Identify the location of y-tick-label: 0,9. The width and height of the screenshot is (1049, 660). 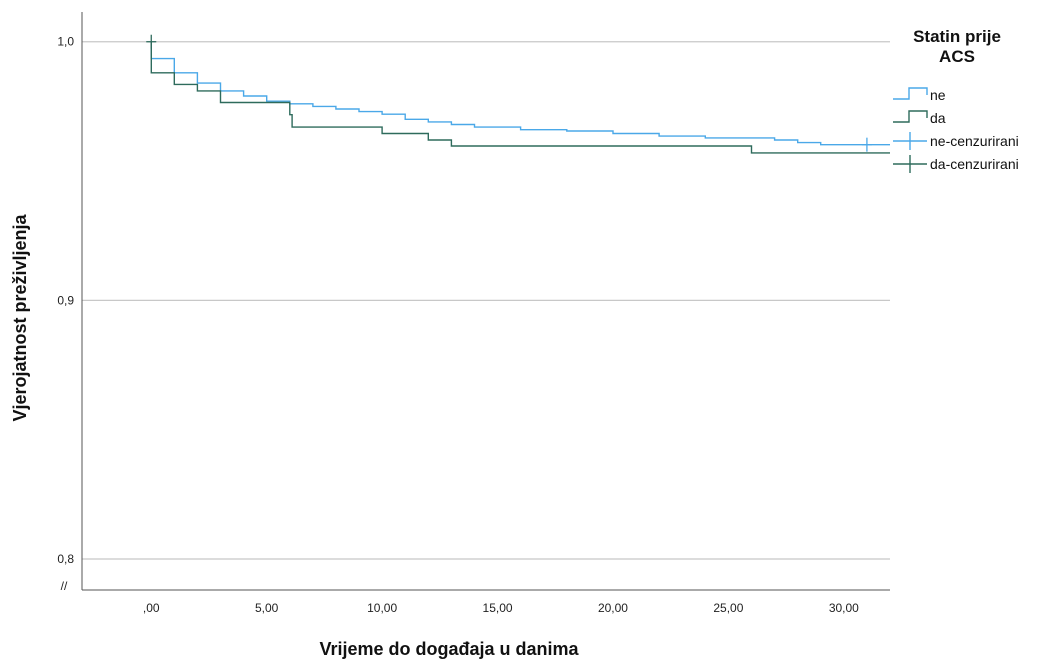
(65, 300).